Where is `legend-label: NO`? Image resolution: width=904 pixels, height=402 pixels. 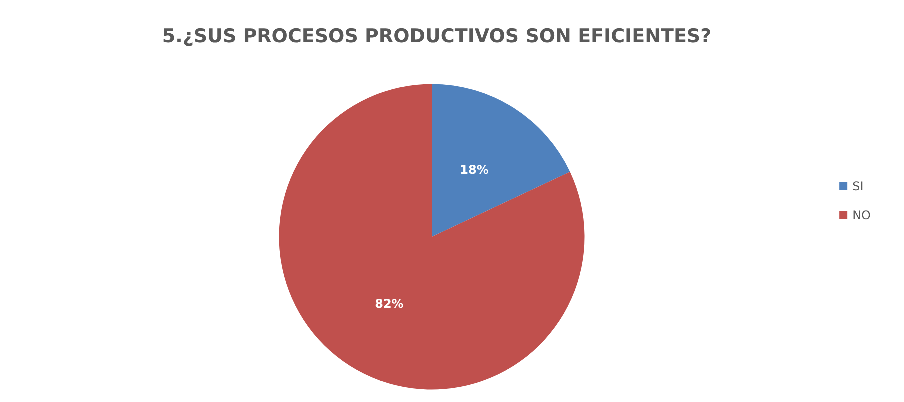
legend-label: NO is located at coordinates (861, 215).